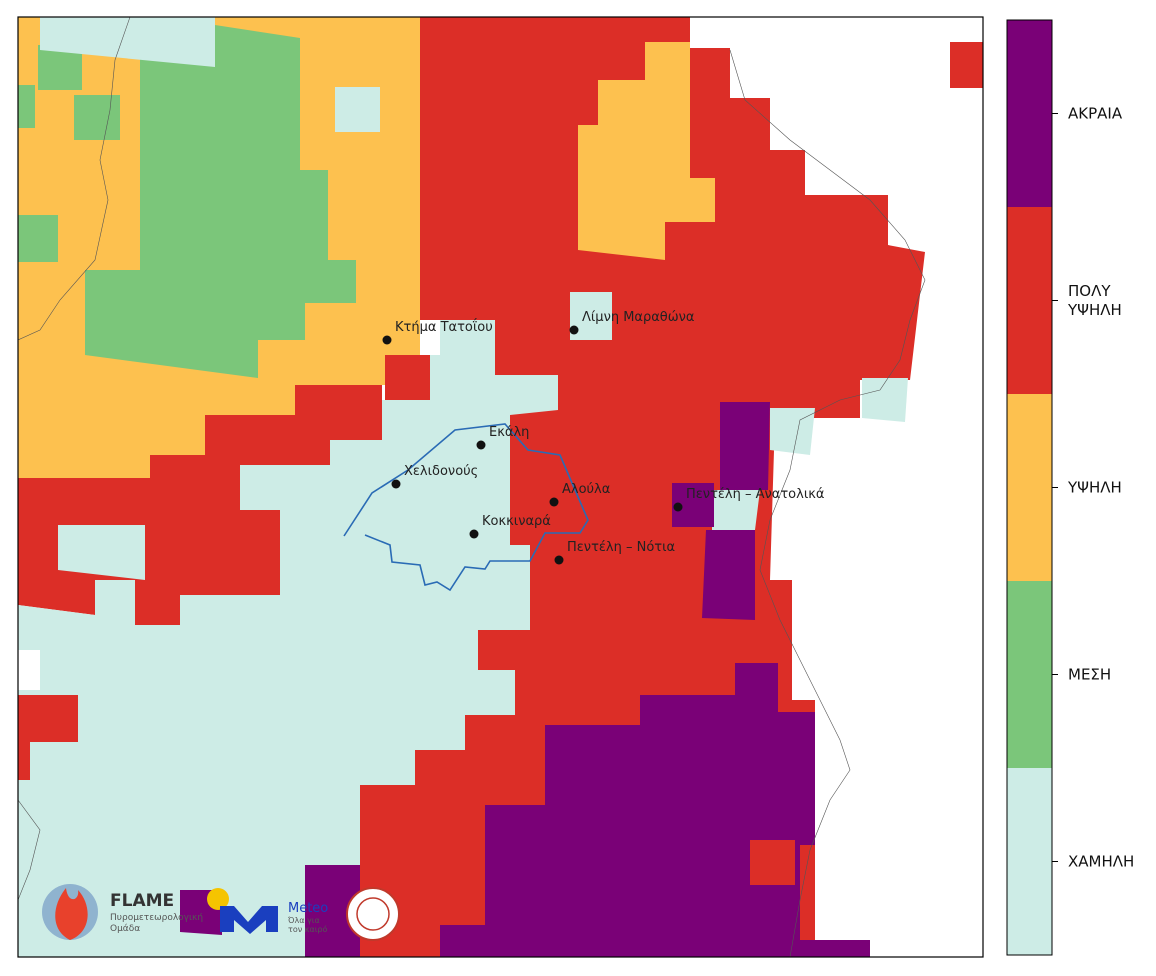  I want to click on colorbar-label: ΑΚΡΑΙΑ, so click(1095, 113).